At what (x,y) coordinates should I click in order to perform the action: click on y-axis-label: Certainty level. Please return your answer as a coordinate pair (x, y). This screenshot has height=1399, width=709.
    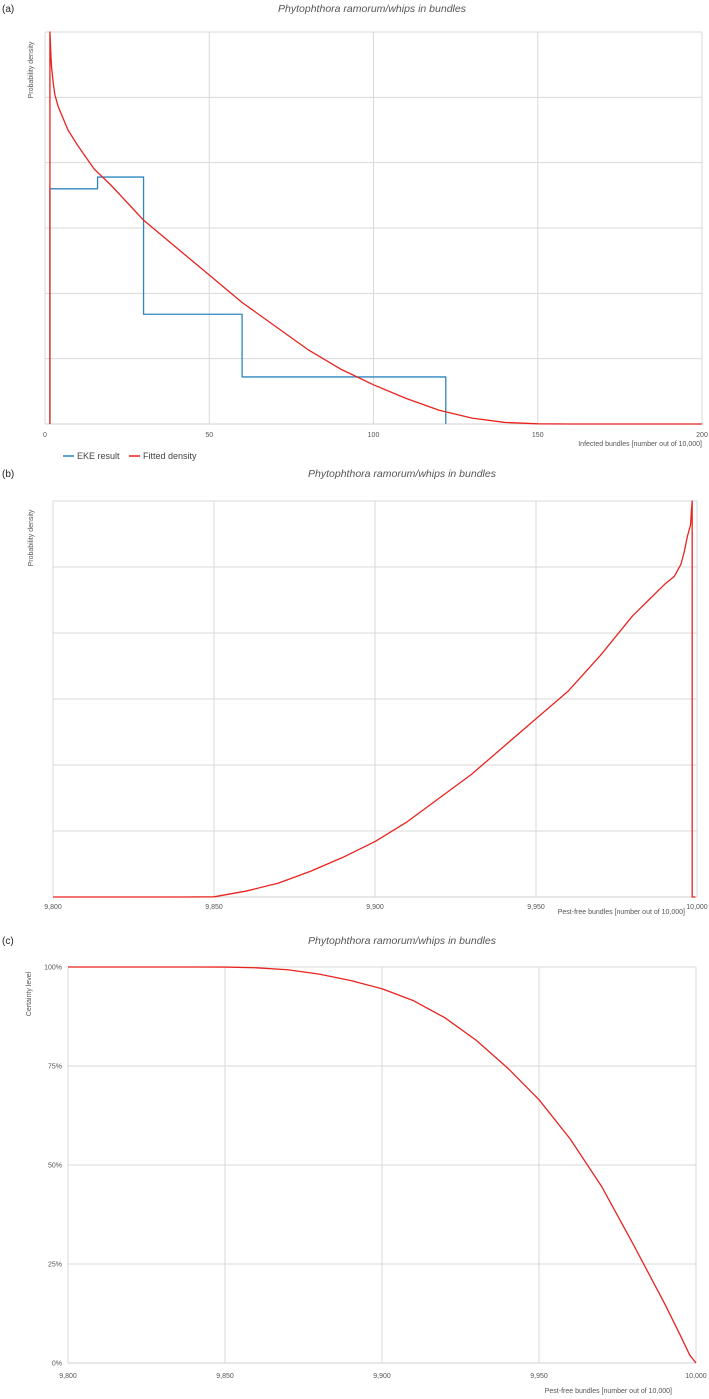
    Looking at the image, I should click on (29, 993).